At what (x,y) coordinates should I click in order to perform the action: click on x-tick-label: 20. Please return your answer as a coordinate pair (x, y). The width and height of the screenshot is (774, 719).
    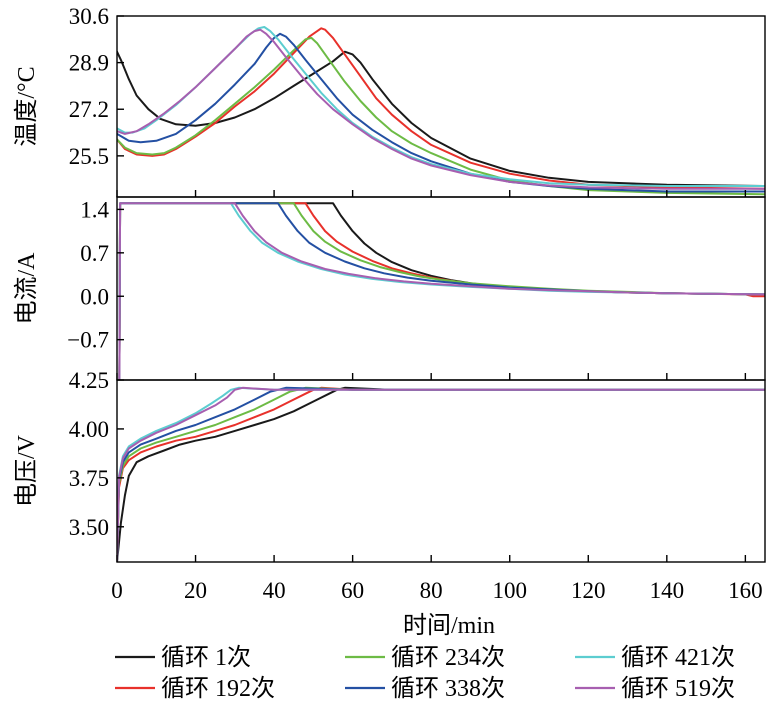
    Looking at the image, I should click on (195, 590).